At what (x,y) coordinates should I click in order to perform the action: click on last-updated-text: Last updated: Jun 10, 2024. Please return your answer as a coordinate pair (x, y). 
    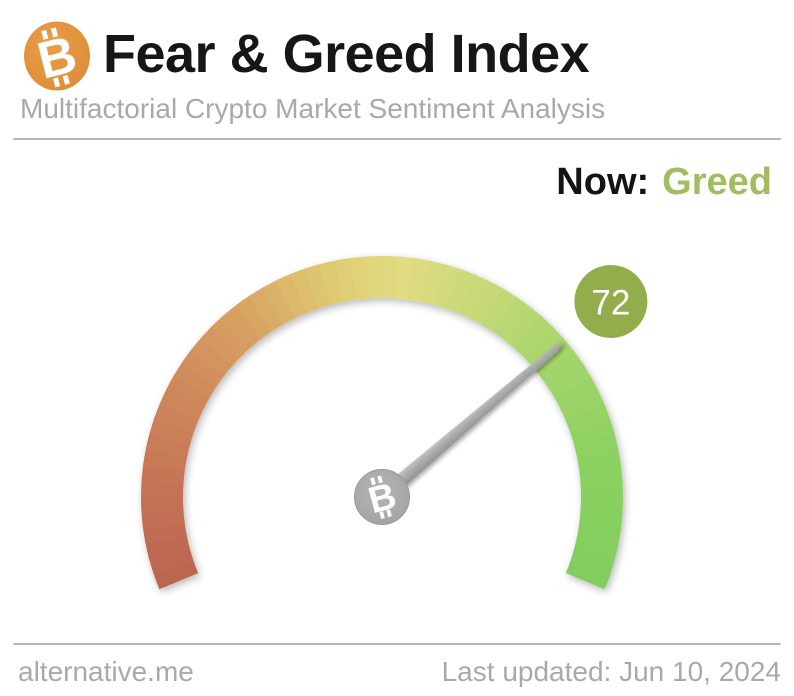
    Looking at the image, I should click on (611, 671).